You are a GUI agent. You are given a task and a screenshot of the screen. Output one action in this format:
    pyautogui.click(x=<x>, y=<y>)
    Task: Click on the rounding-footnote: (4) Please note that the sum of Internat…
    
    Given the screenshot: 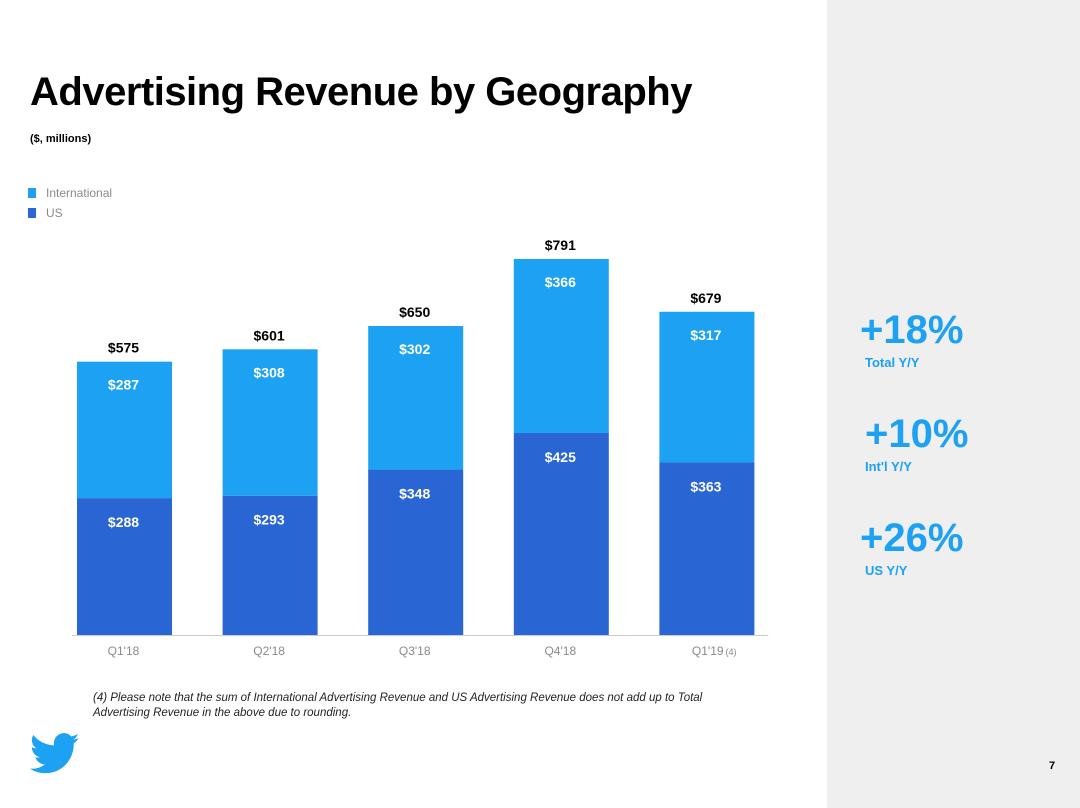 What is the action you would take?
    pyautogui.click(x=398, y=705)
    